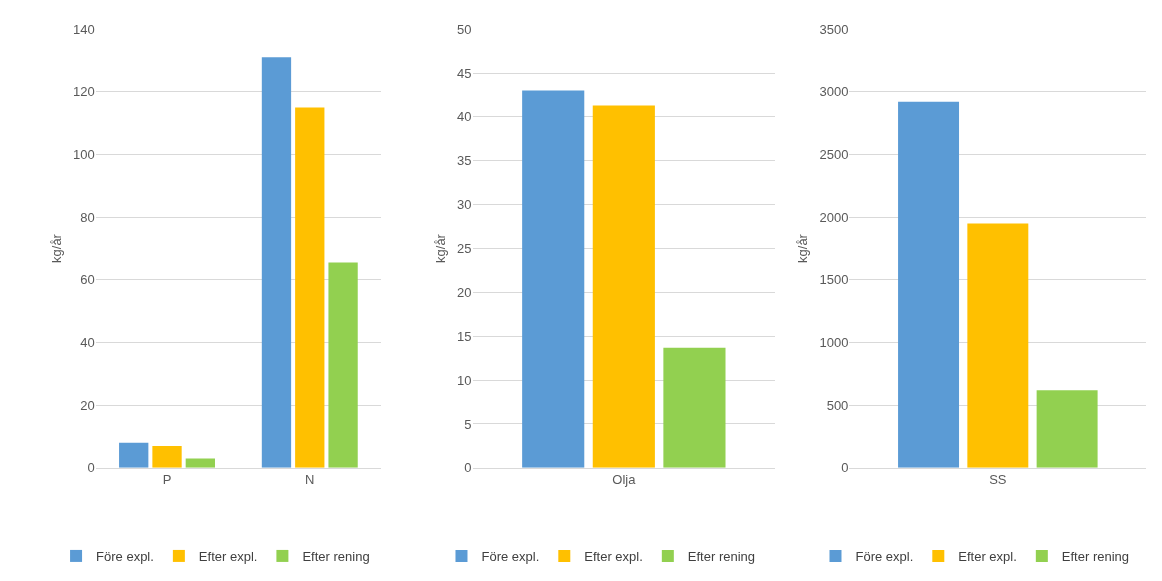  Describe the element at coordinates (83, 29) in the screenshot. I see `y-tick-label: 140` at that location.